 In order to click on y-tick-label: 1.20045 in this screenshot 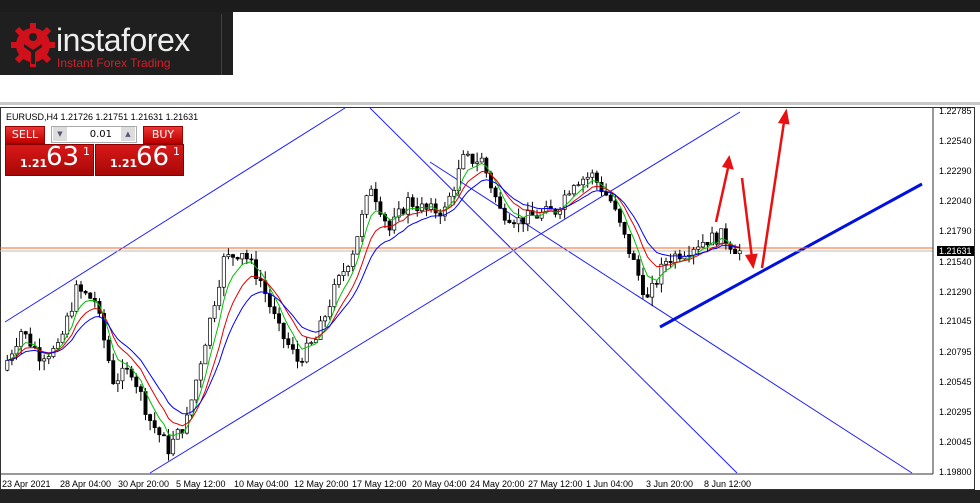, I will do `click(955, 442)`.